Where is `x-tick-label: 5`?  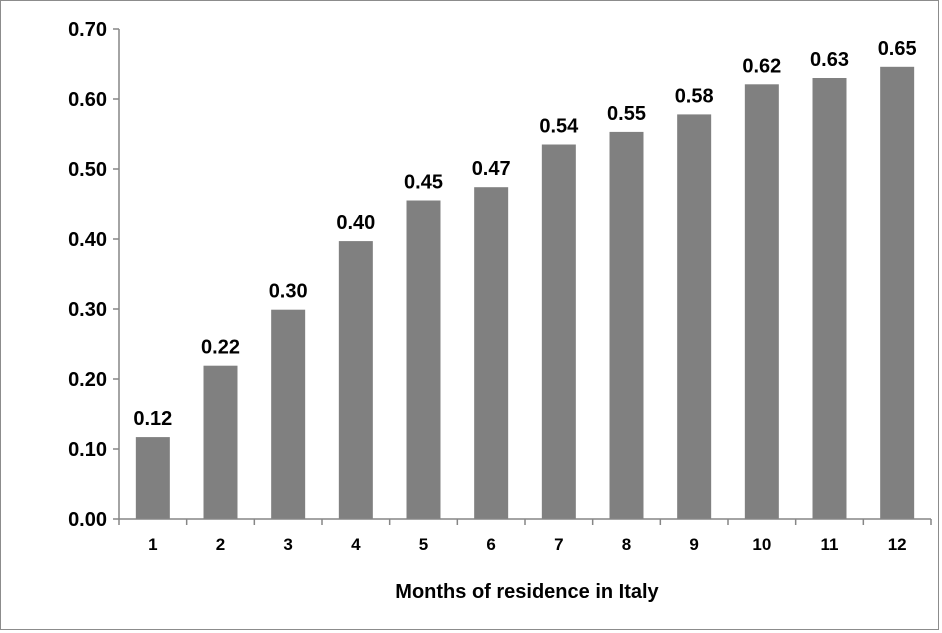
x-tick-label: 5 is located at coordinates (423, 544).